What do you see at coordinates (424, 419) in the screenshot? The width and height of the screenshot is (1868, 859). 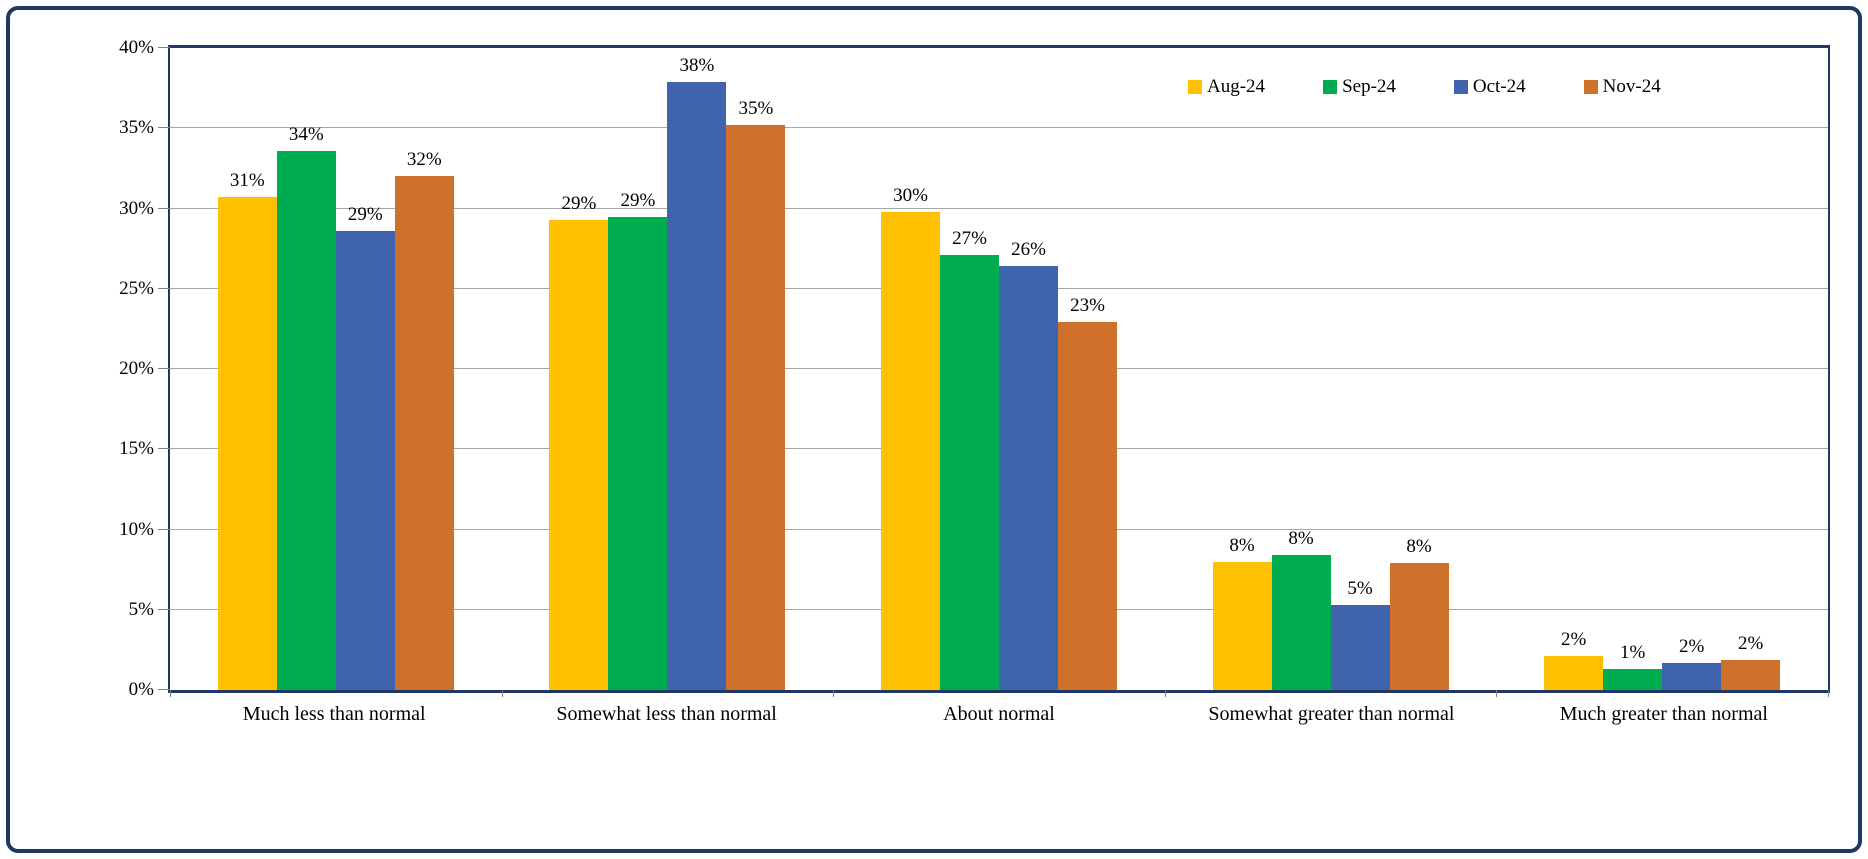 I see `bar: 32%` at bounding box center [424, 419].